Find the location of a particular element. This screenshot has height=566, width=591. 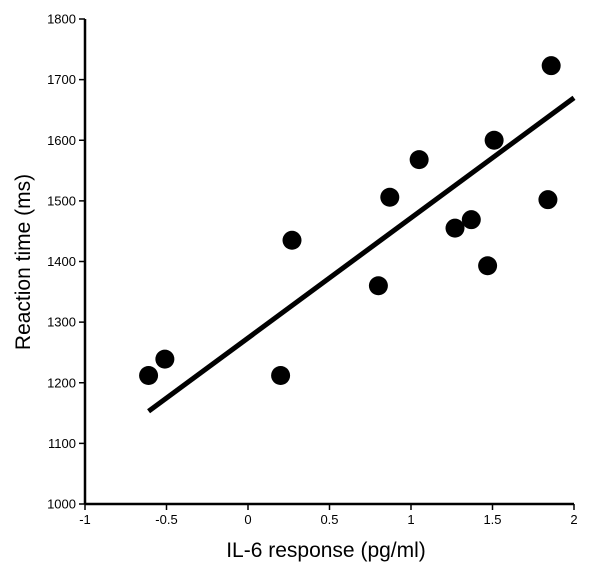

x-tick-label: -0.5 is located at coordinates (166, 519).